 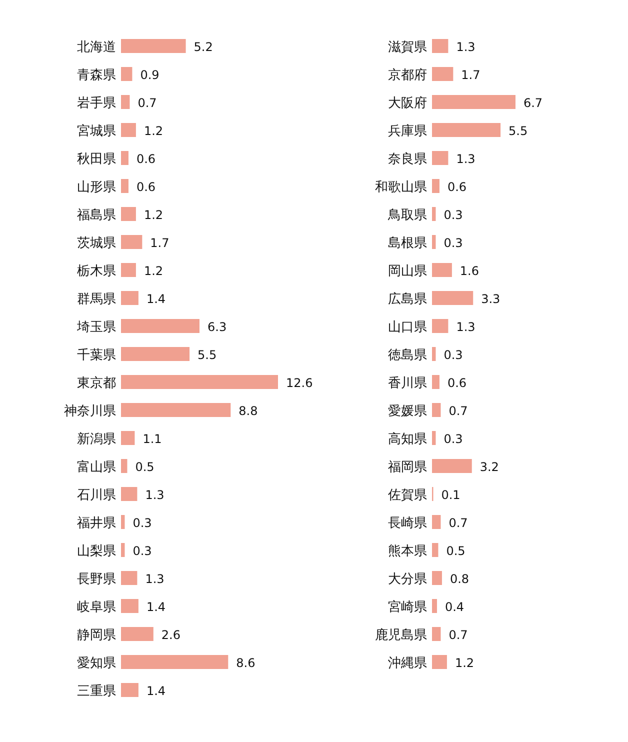 I want to click on y-tick-label: 岡山県, so click(x=407, y=271).